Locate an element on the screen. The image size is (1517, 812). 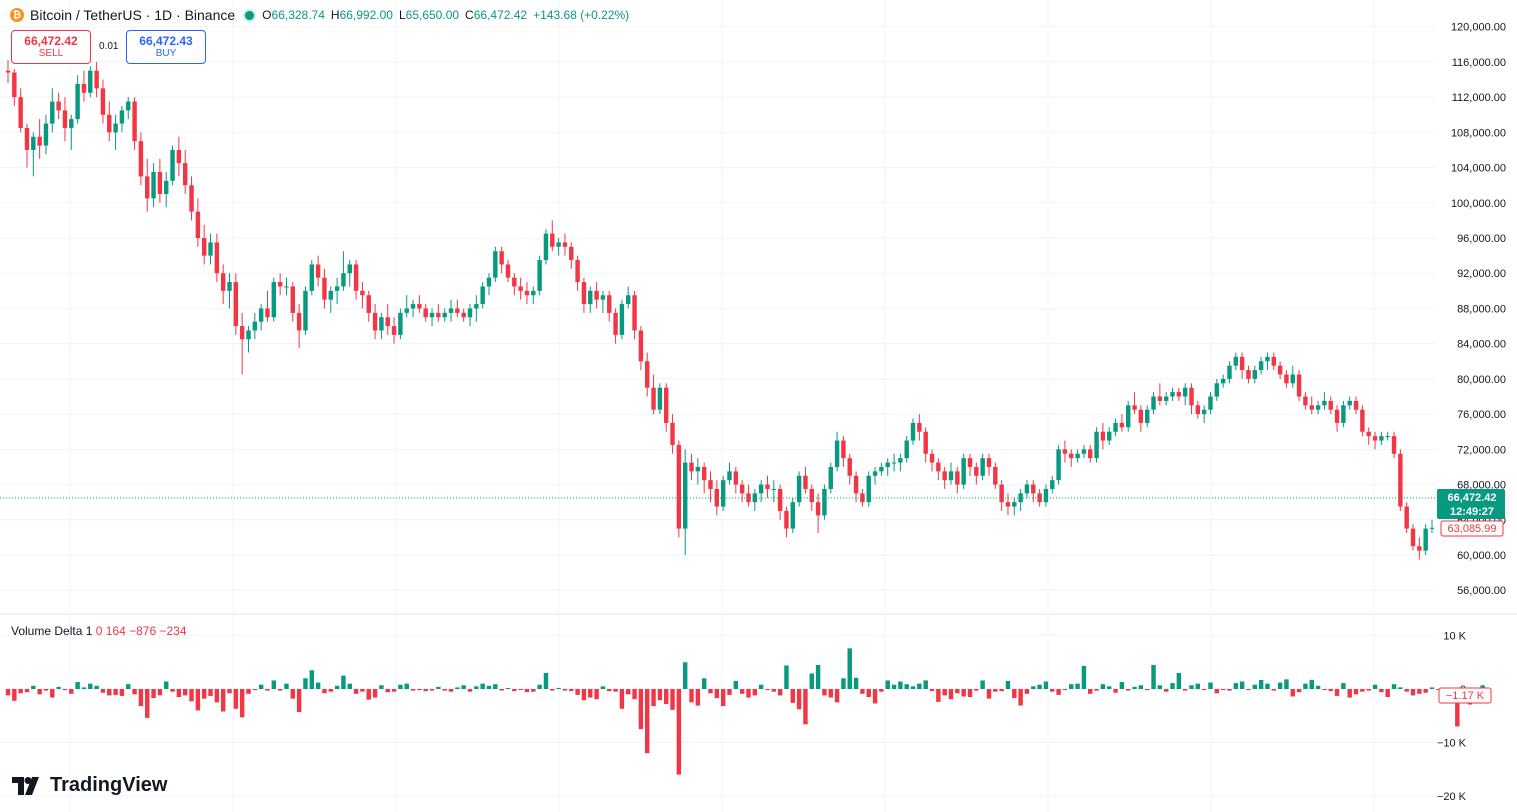
low-price-label: 63,085.99 is located at coordinates (1472, 529).